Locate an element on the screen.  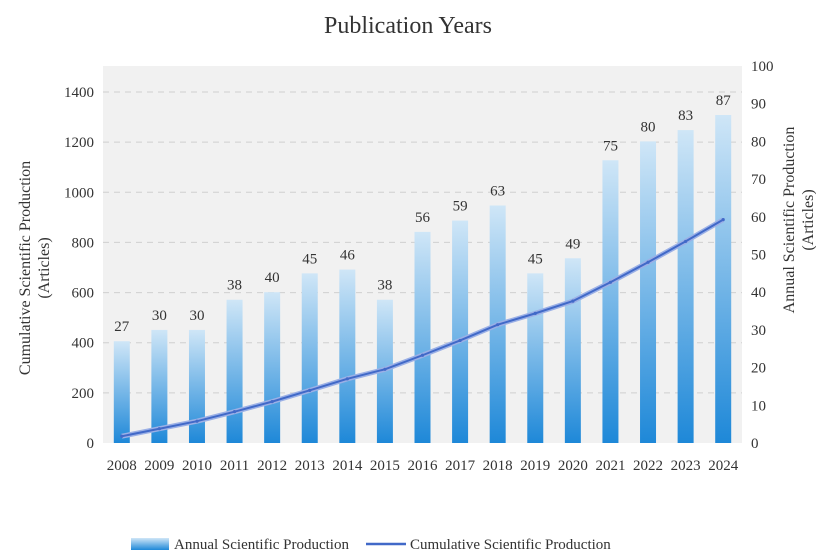
data-label: 27 is located at coordinates (122, 327).